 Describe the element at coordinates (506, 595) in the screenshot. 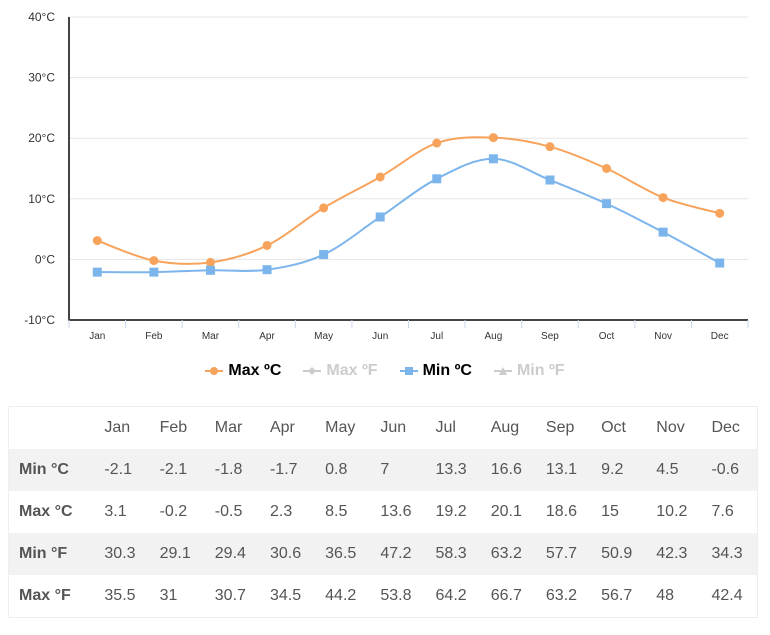

I see `table-cell: 66.7` at that location.